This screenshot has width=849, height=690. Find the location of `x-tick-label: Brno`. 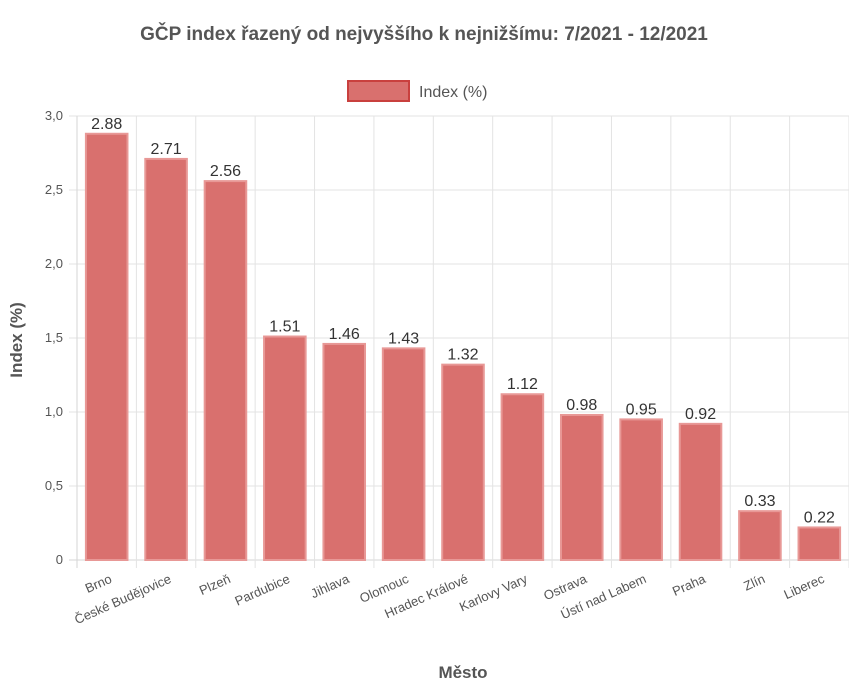

x-tick-label: Brno is located at coordinates (98, 583).